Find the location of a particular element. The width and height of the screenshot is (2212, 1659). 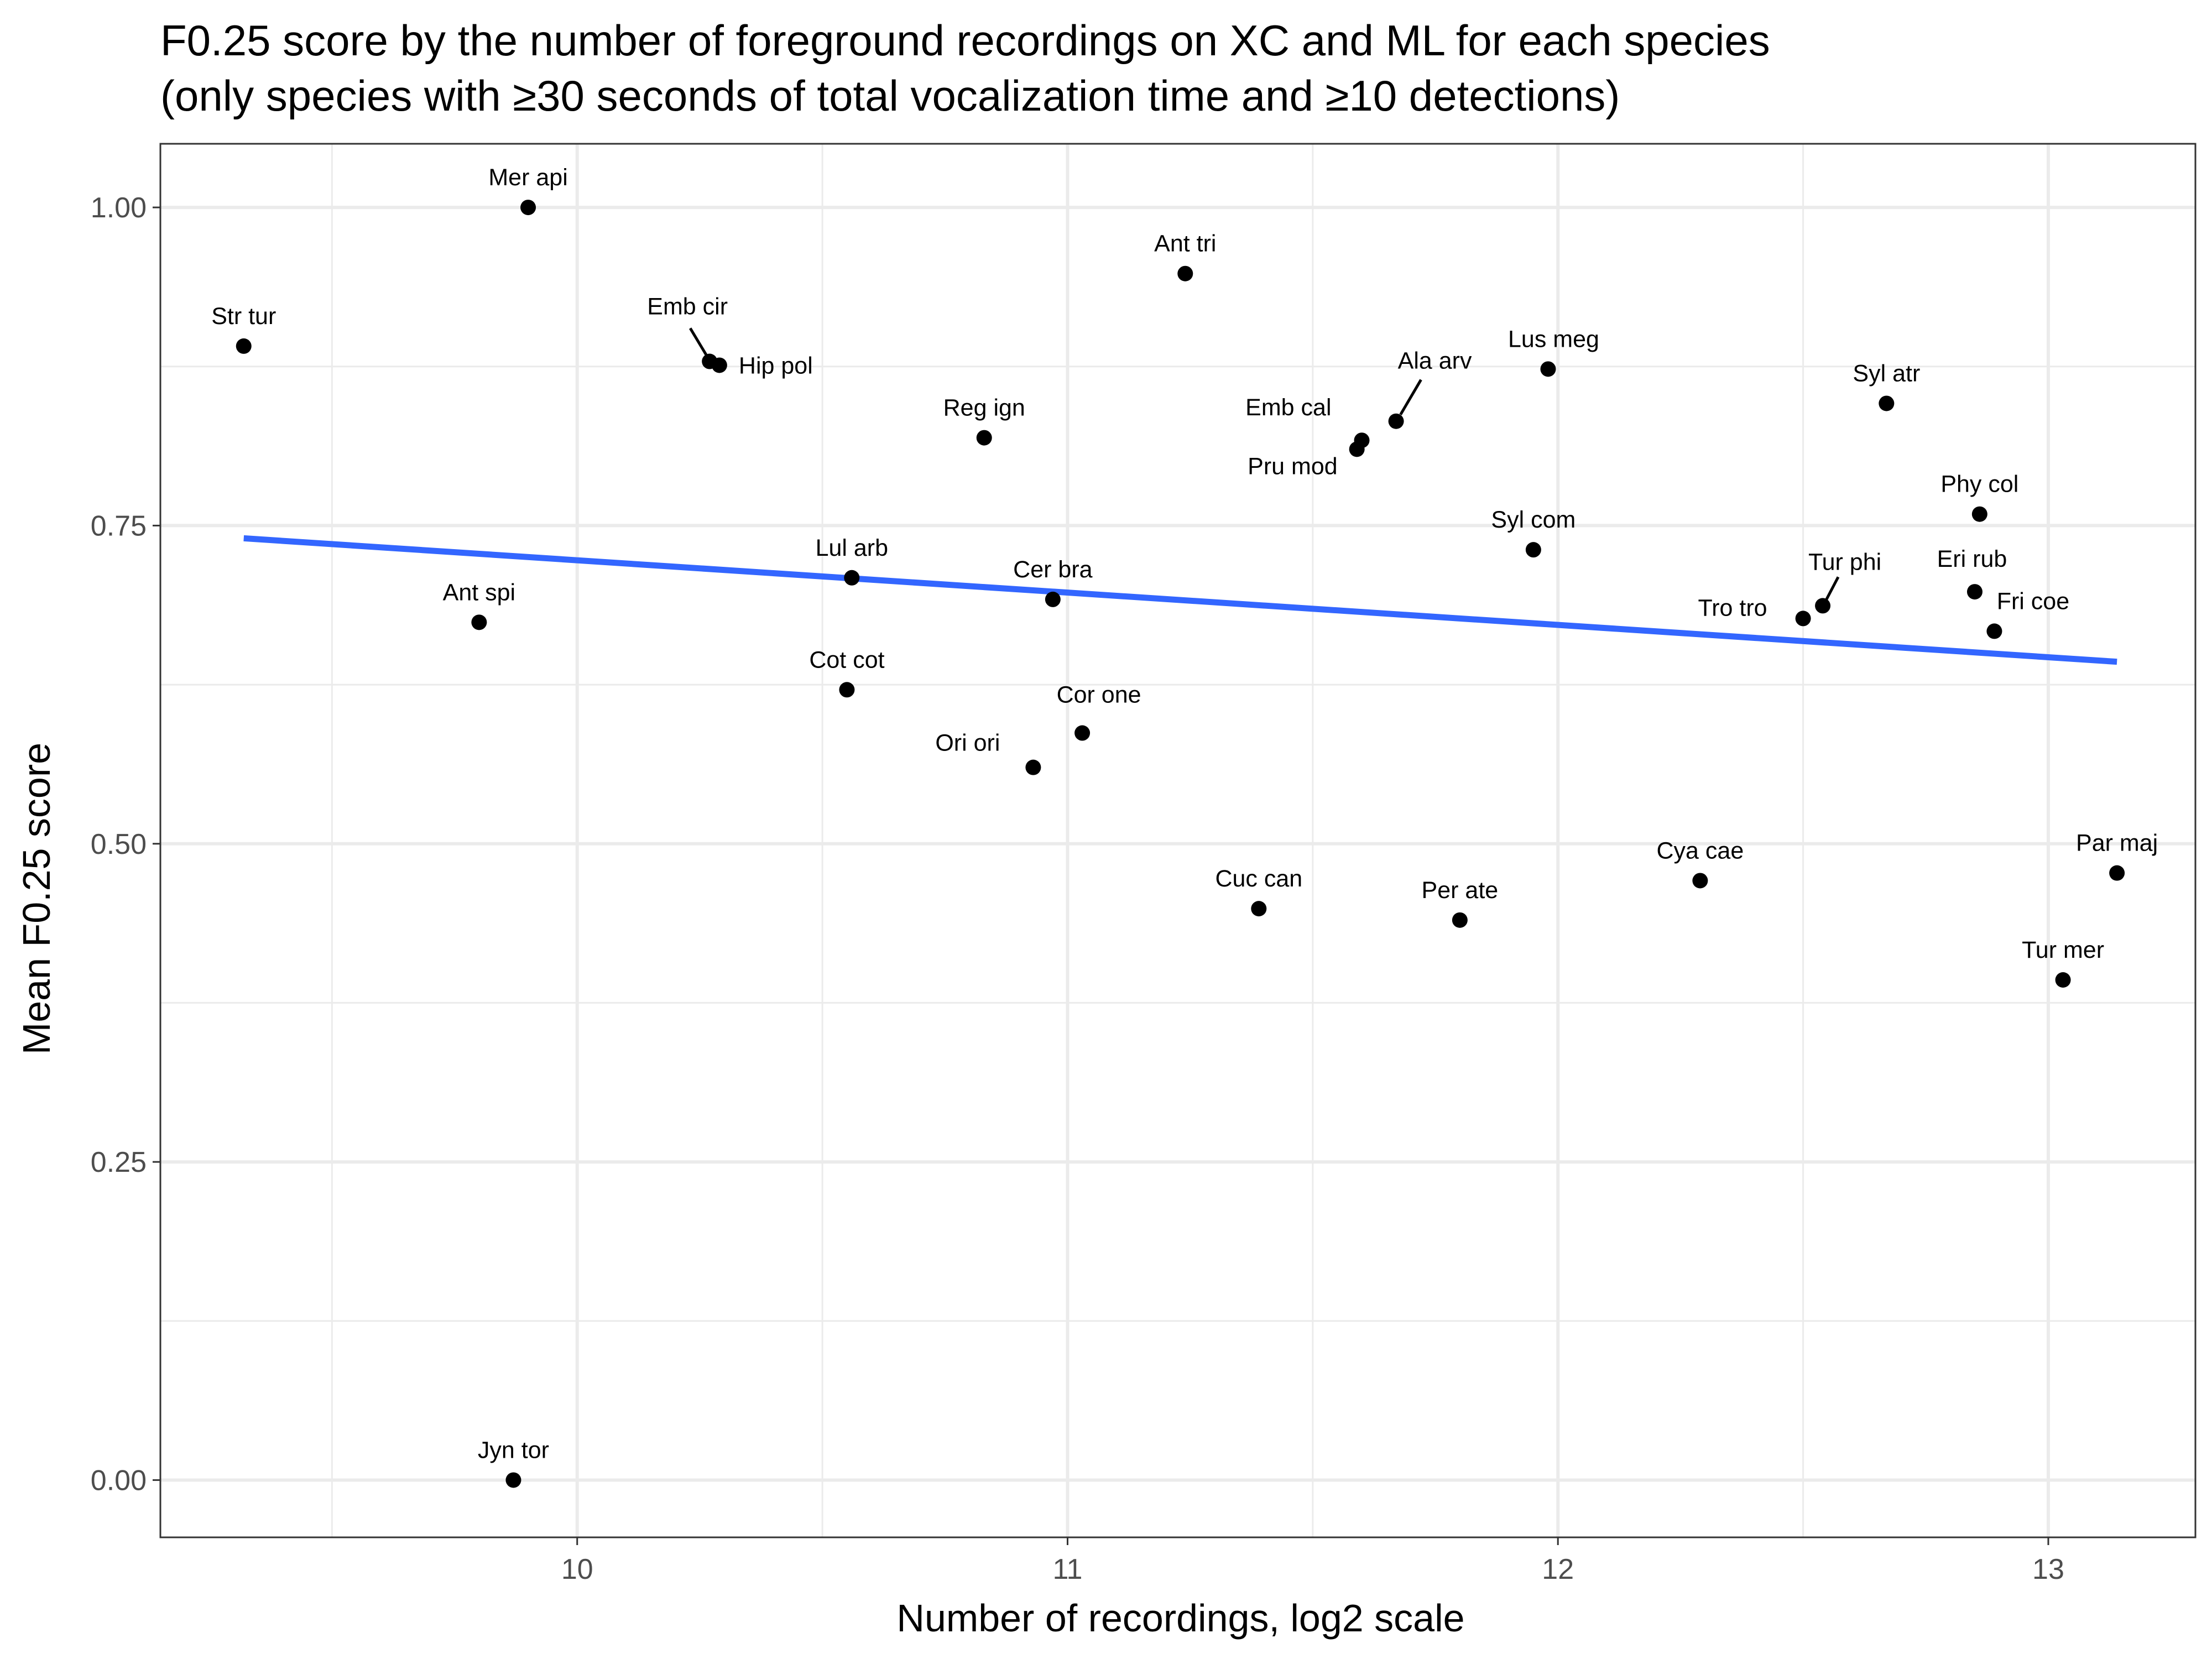

point-label: Ori ori is located at coordinates (968, 744).